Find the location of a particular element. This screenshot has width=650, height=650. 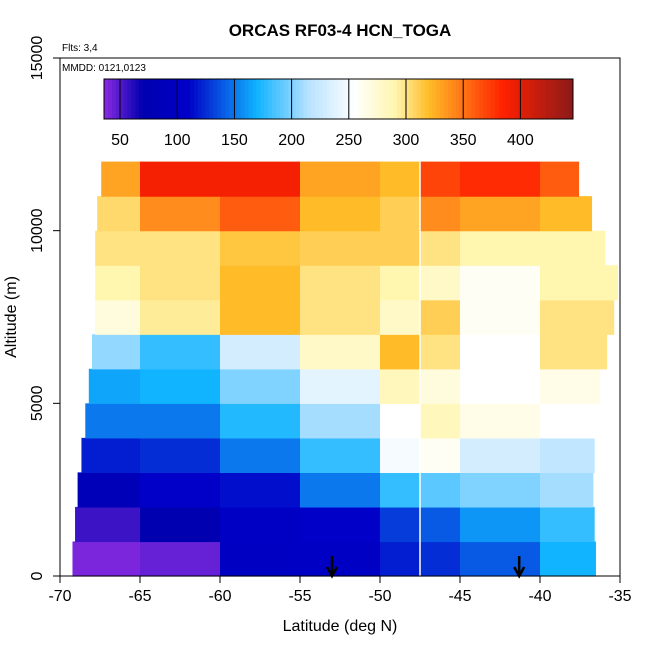

y-tick-label: 0 is located at coordinates (37, 575).